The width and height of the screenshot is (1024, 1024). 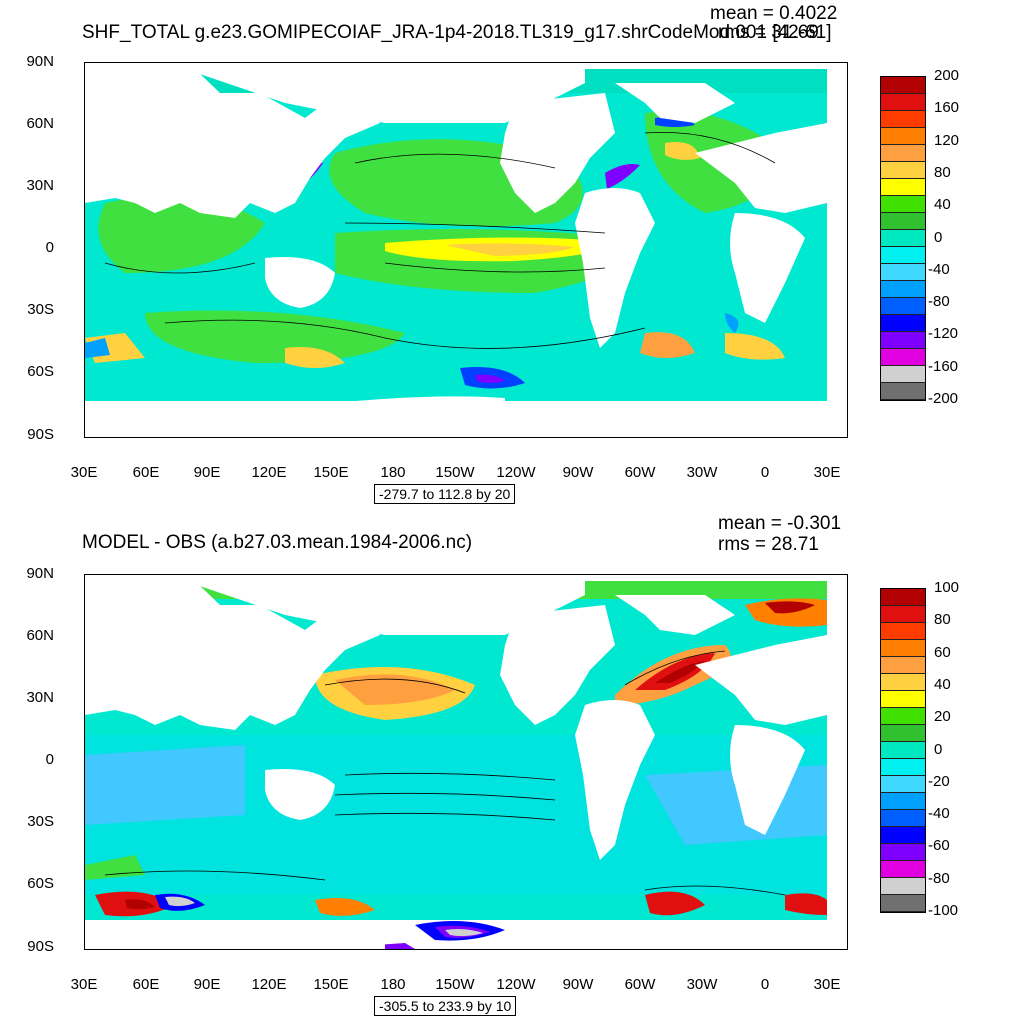 What do you see at coordinates (939, 846) in the screenshot?
I see `colorbar-label: -60` at bounding box center [939, 846].